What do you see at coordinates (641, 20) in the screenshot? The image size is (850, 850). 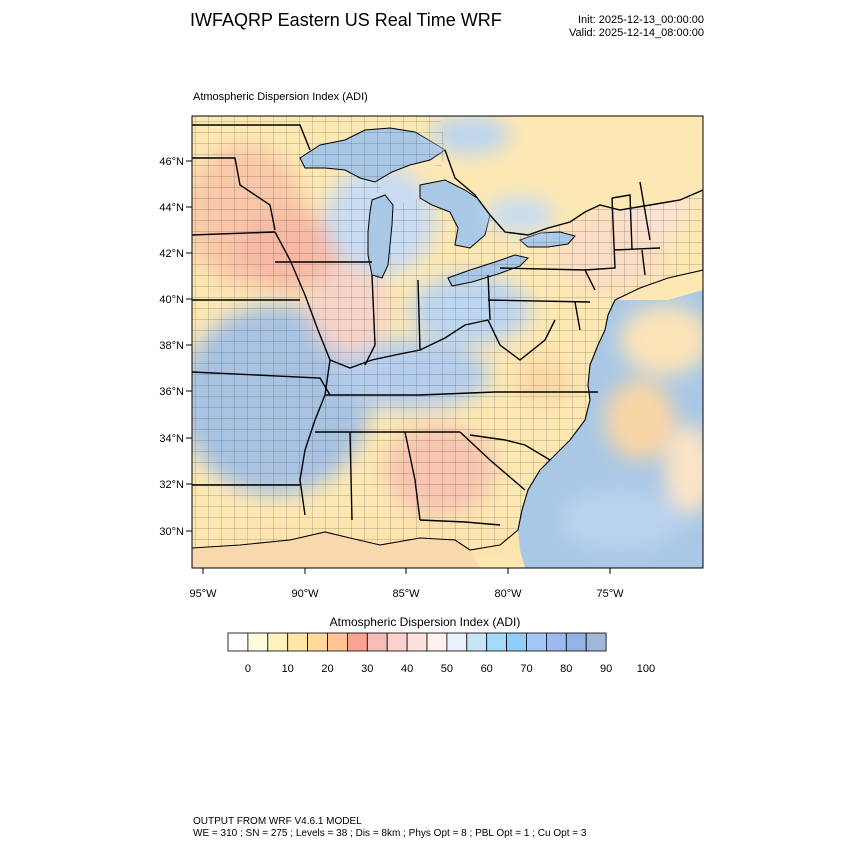 I see `init-time: Init: 2025-12-13_00:00:00` at bounding box center [641, 20].